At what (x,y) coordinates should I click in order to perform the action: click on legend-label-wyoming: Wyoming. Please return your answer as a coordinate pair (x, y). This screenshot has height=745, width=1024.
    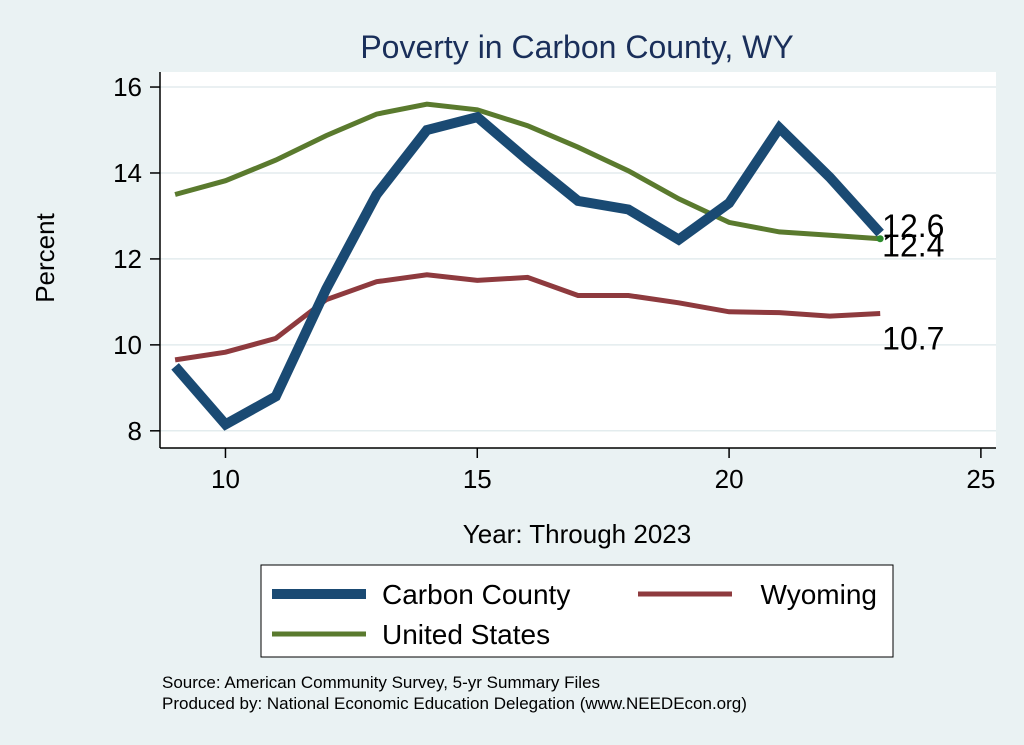
    Looking at the image, I should click on (819, 594).